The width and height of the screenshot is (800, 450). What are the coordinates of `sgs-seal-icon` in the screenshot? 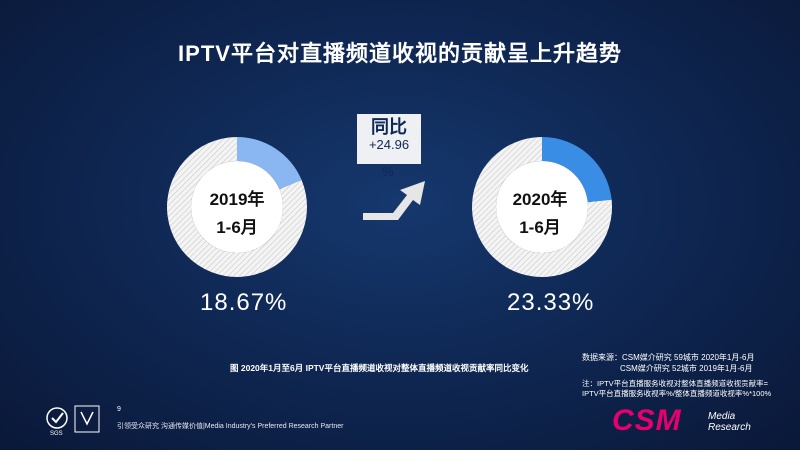 It's located at (57, 418).